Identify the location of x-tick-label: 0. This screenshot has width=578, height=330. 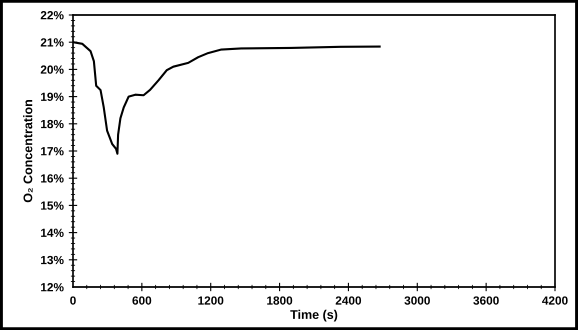
(73, 300).